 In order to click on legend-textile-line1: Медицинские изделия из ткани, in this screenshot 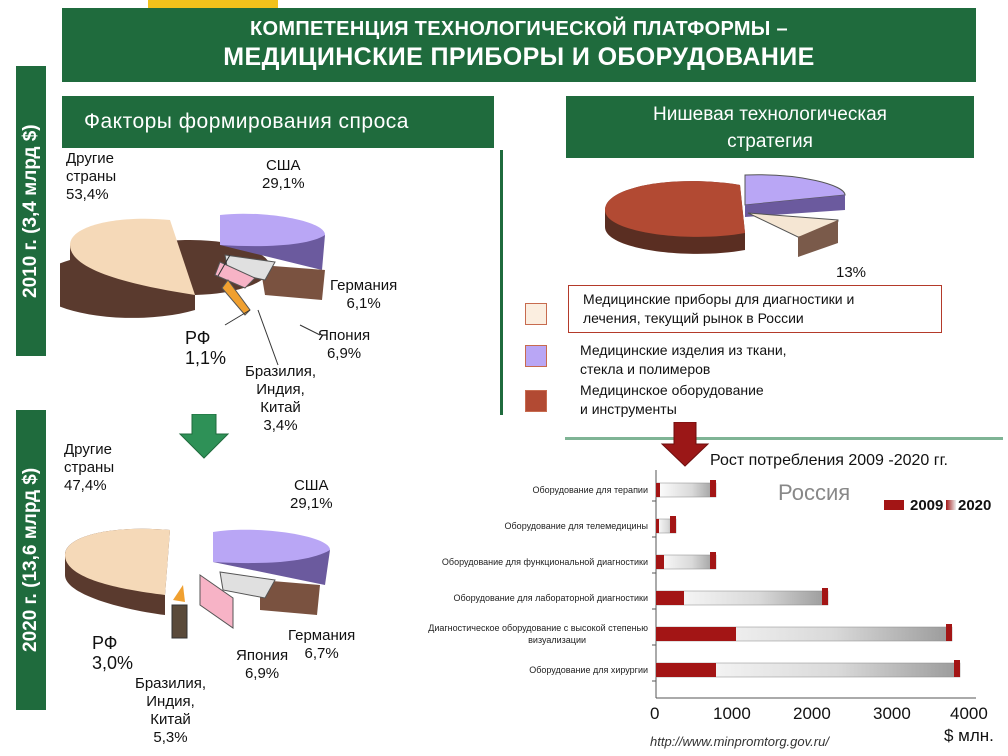, I will do `click(683, 350)`.